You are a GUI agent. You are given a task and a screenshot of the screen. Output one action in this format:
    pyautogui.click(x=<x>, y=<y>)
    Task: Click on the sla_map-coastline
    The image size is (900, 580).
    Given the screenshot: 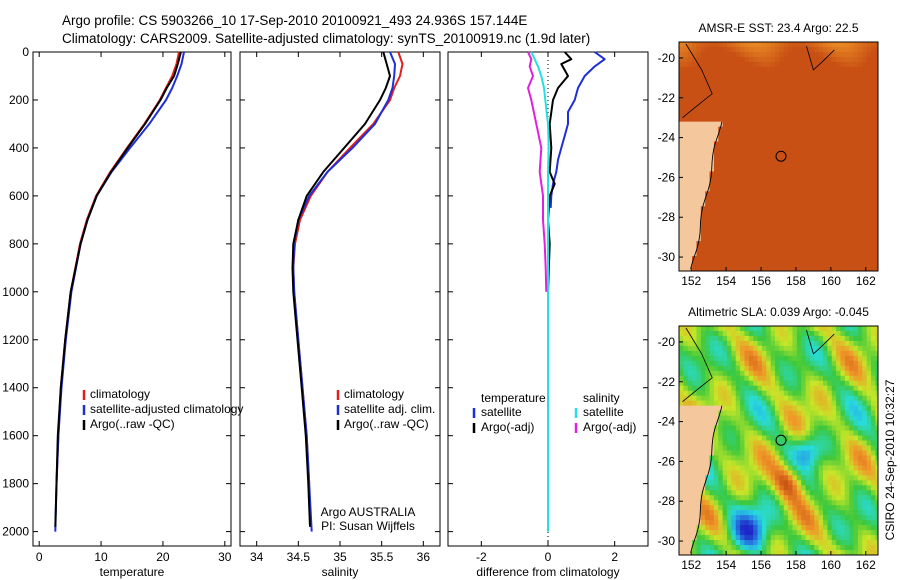 What is the action you would take?
    pyautogui.click(x=706, y=479)
    